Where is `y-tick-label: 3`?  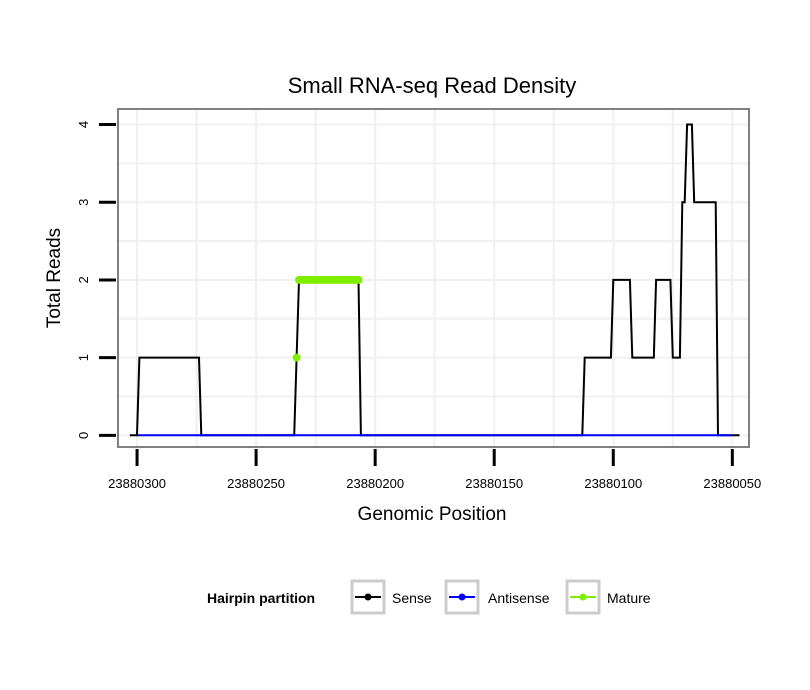 y-tick-label: 3 is located at coordinates (83, 202).